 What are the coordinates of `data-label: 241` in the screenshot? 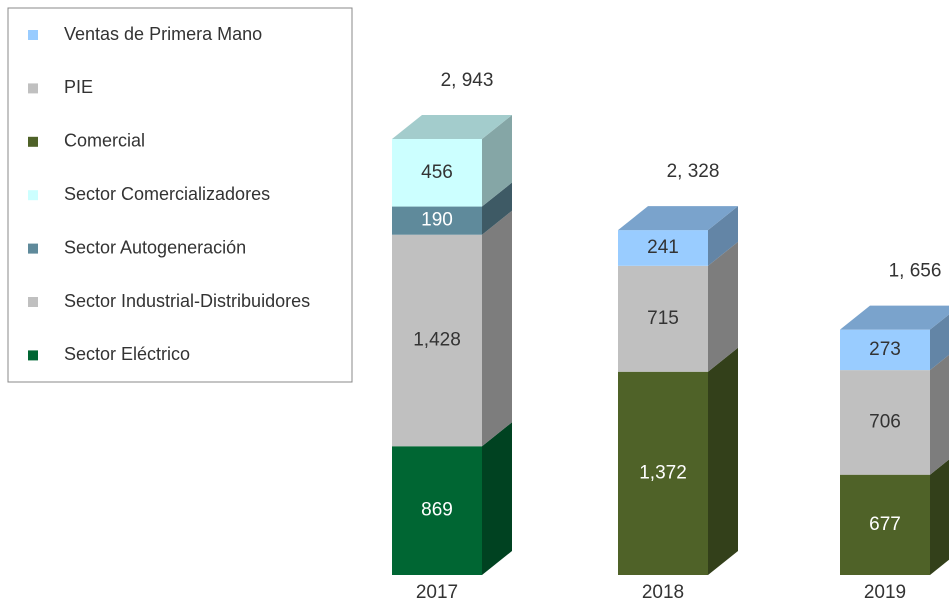 It's located at (663, 247).